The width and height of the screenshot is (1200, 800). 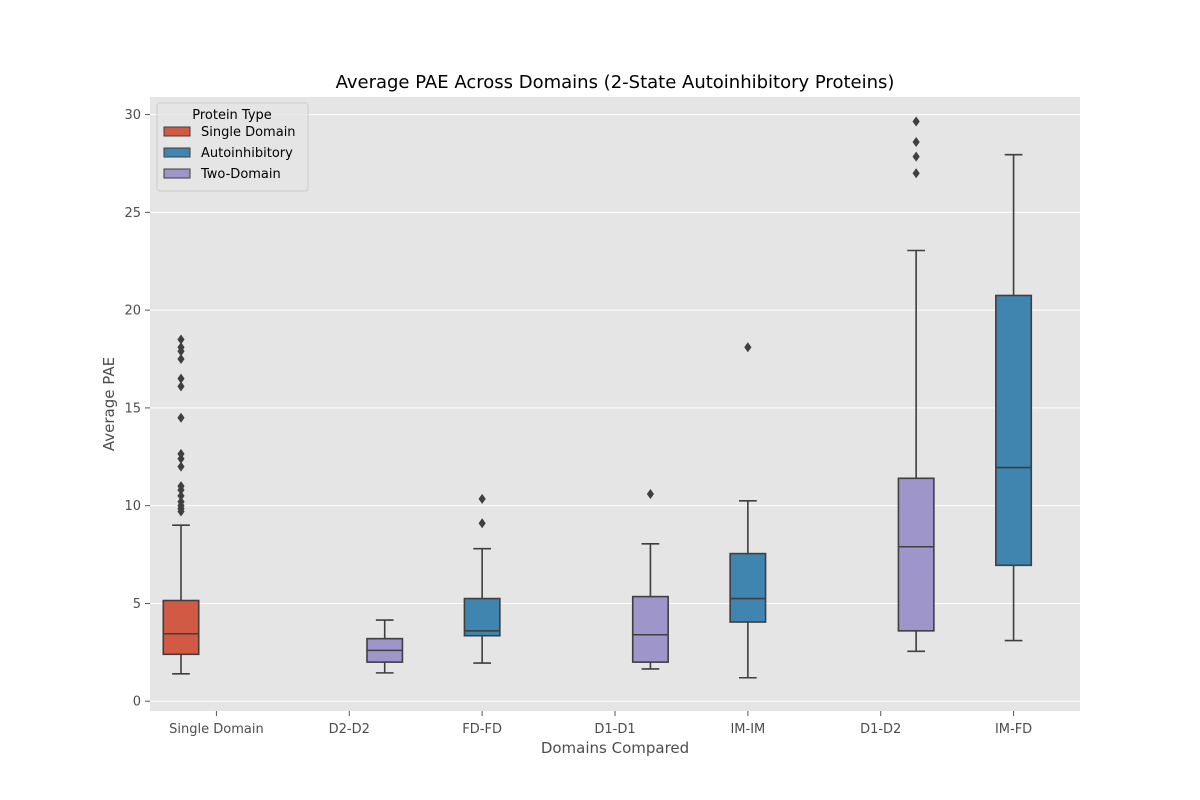 I want to click on box-fd-fd, so click(x=482, y=578).